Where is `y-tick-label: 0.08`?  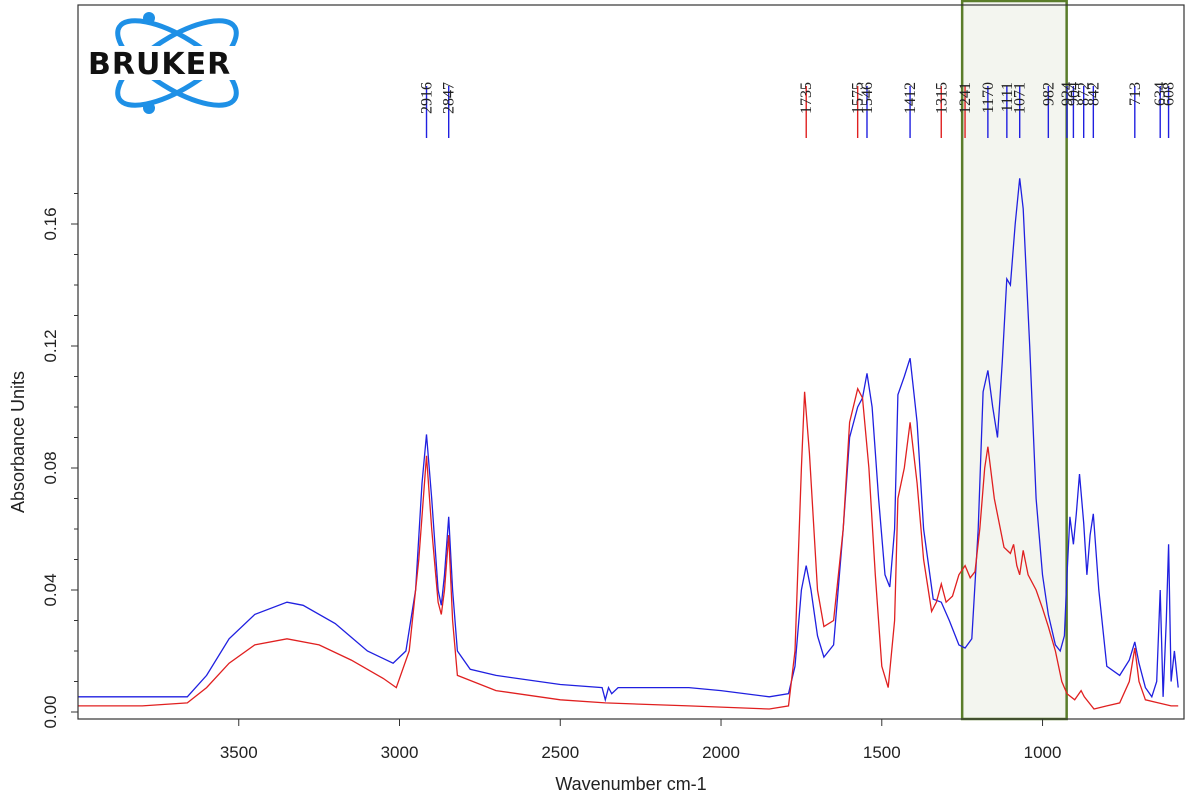 y-tick-label: 0.08 is located at coordinates (50, 467).